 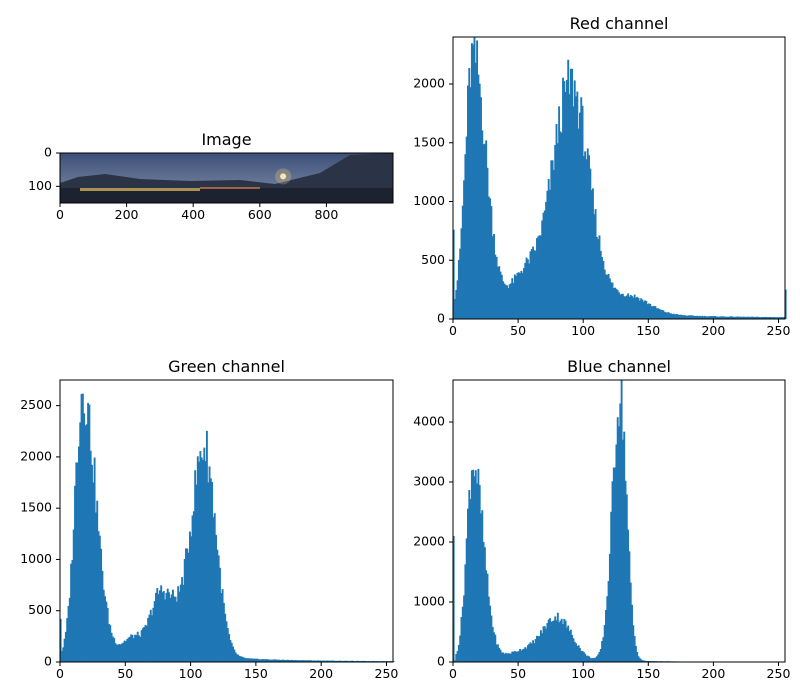 I want to click on axes-frame, so click(x=226, y=178).